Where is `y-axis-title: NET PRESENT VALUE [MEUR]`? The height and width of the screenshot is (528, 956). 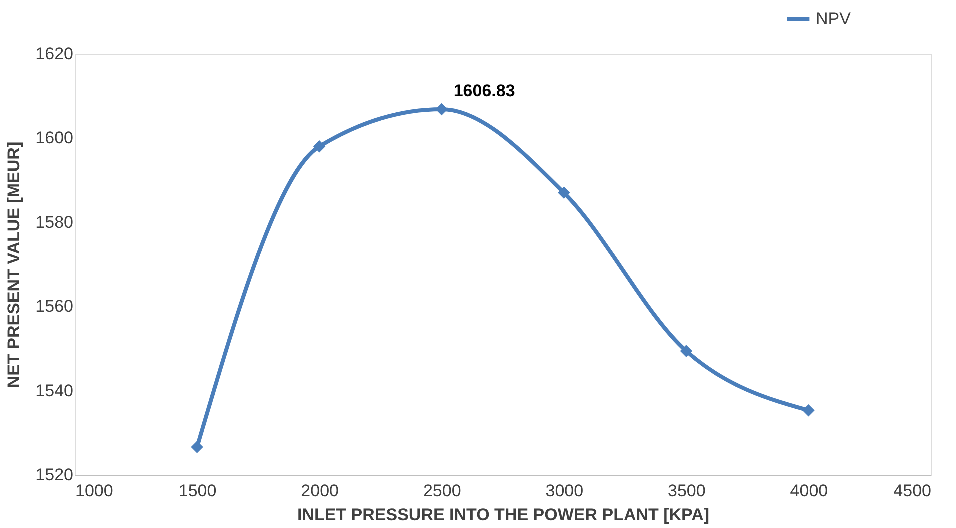
y-axis-title: NET PRESENT VALUE [MEUR] is located at coordinates (14, 265).